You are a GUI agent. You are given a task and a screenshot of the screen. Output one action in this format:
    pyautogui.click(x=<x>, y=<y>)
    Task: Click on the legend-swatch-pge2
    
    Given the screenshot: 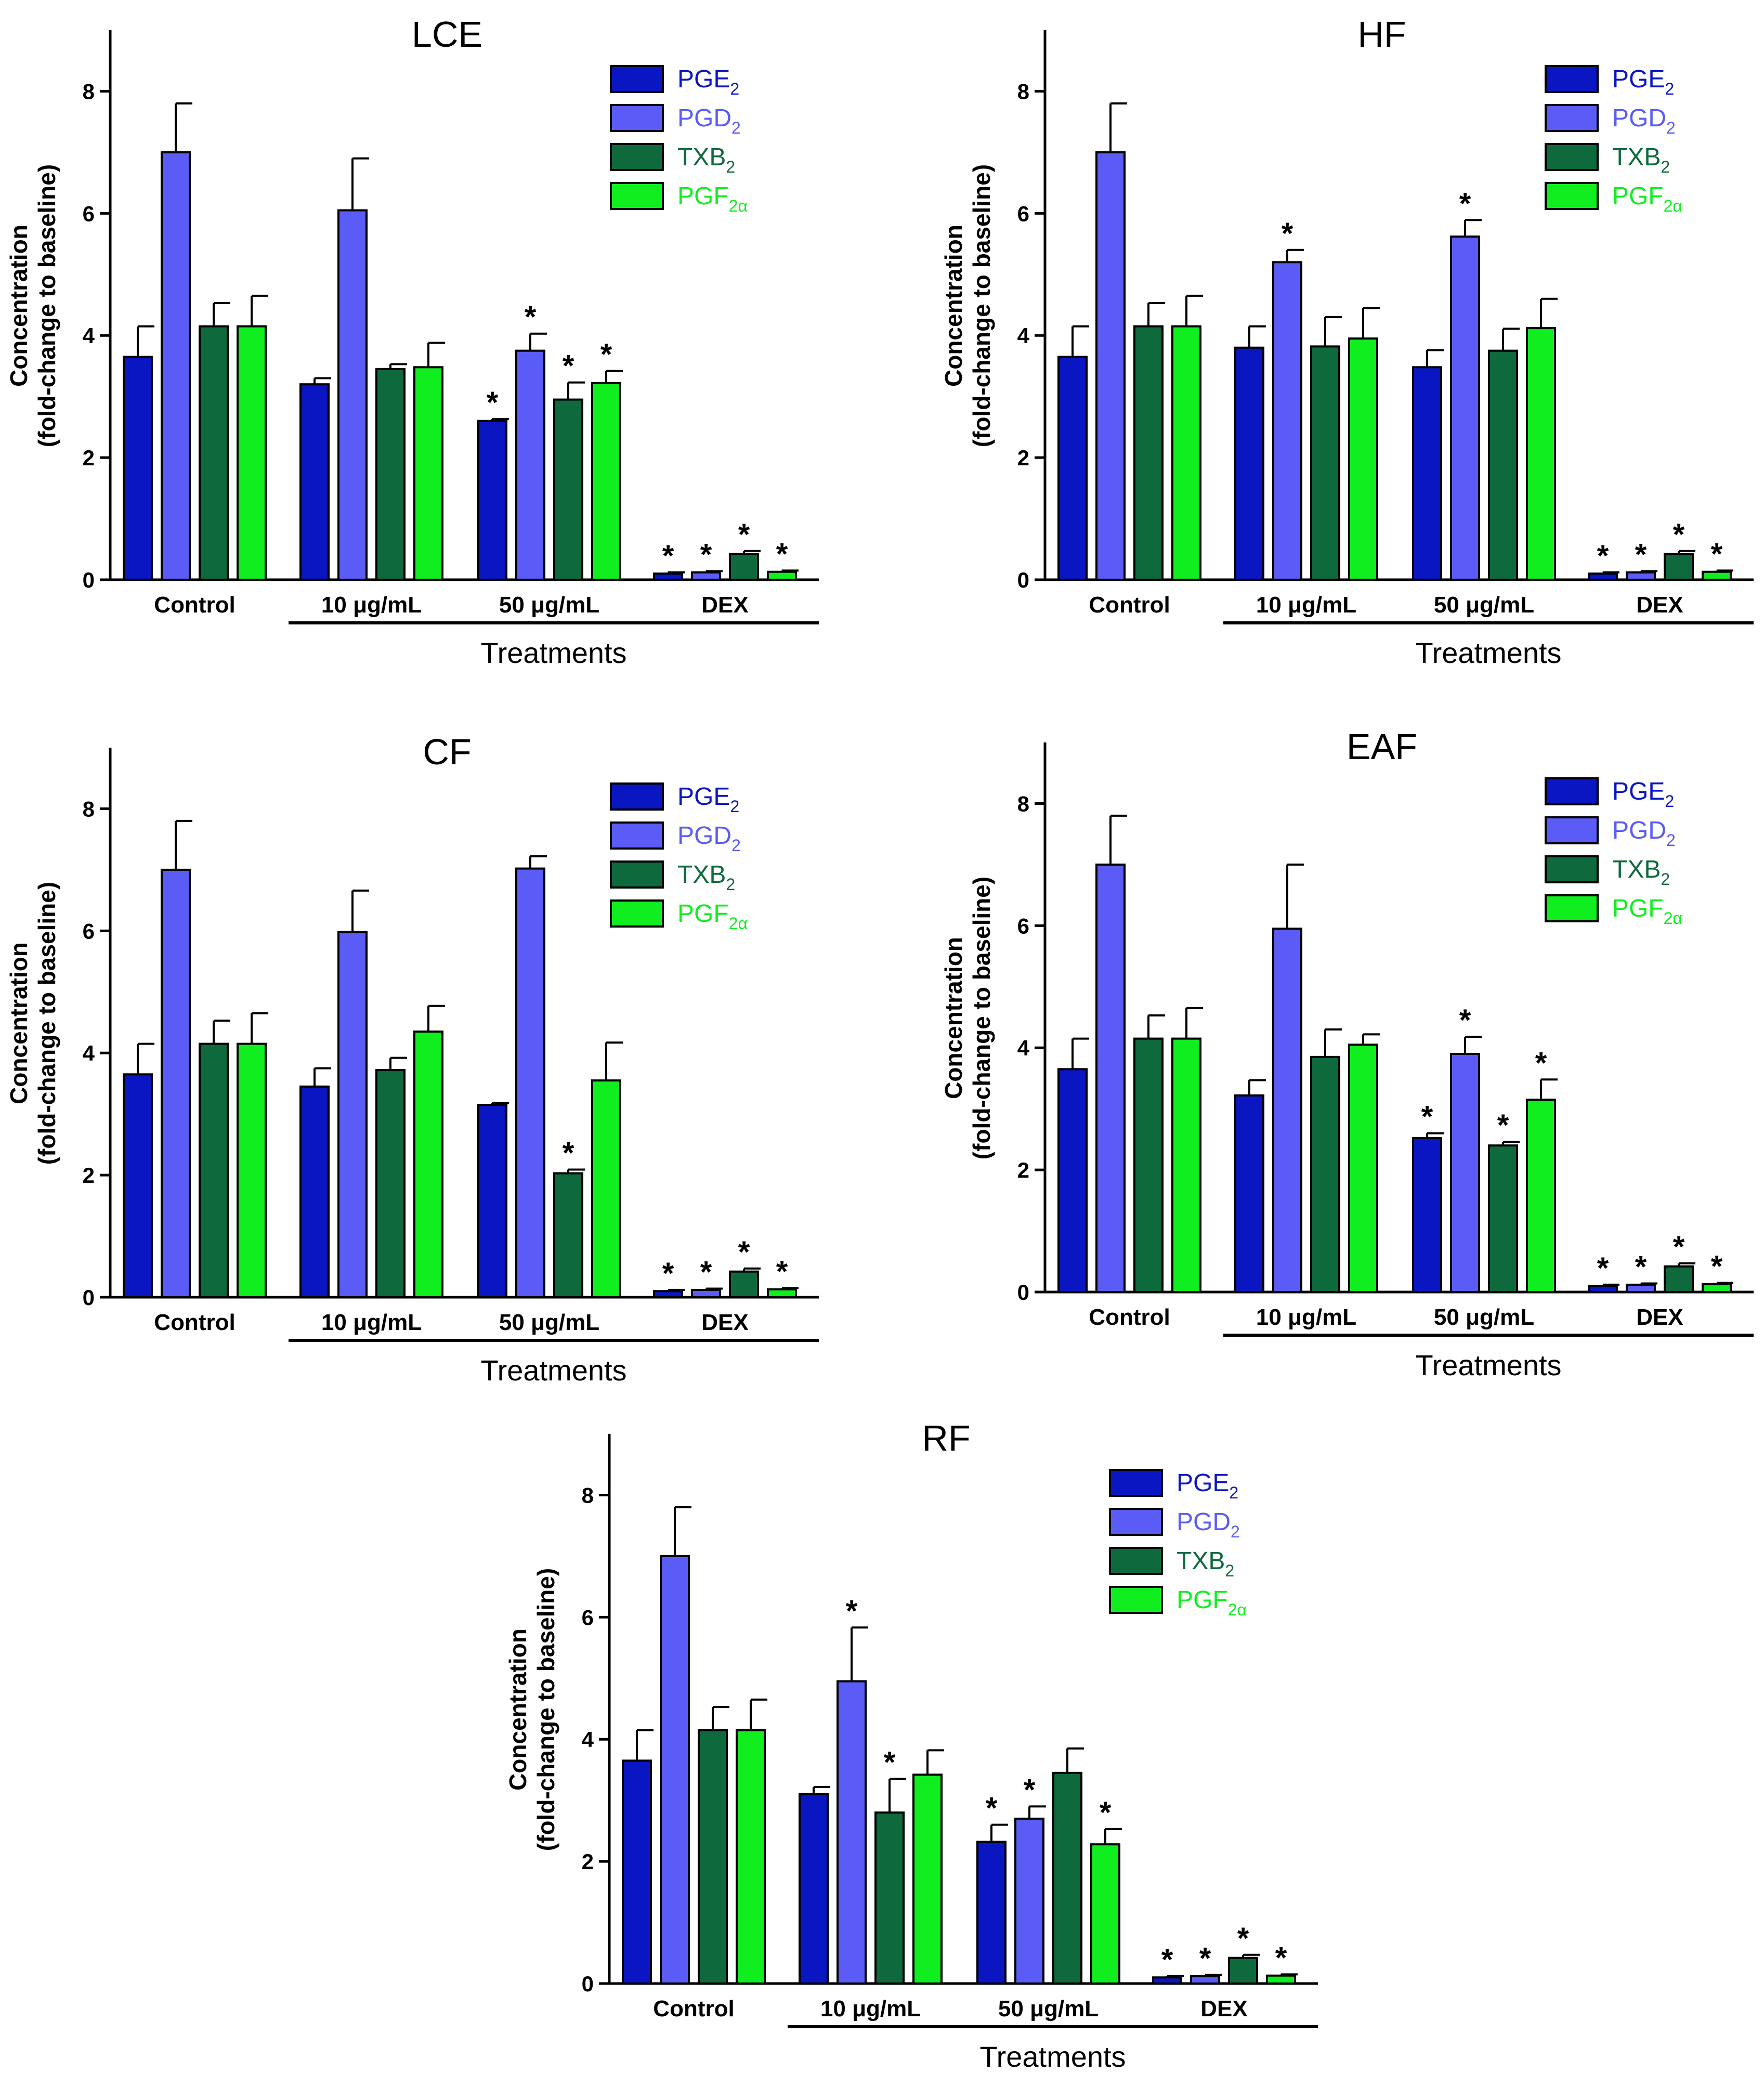 What is the action you would take?
    pyautogui.click(x=1572, y=79)
    